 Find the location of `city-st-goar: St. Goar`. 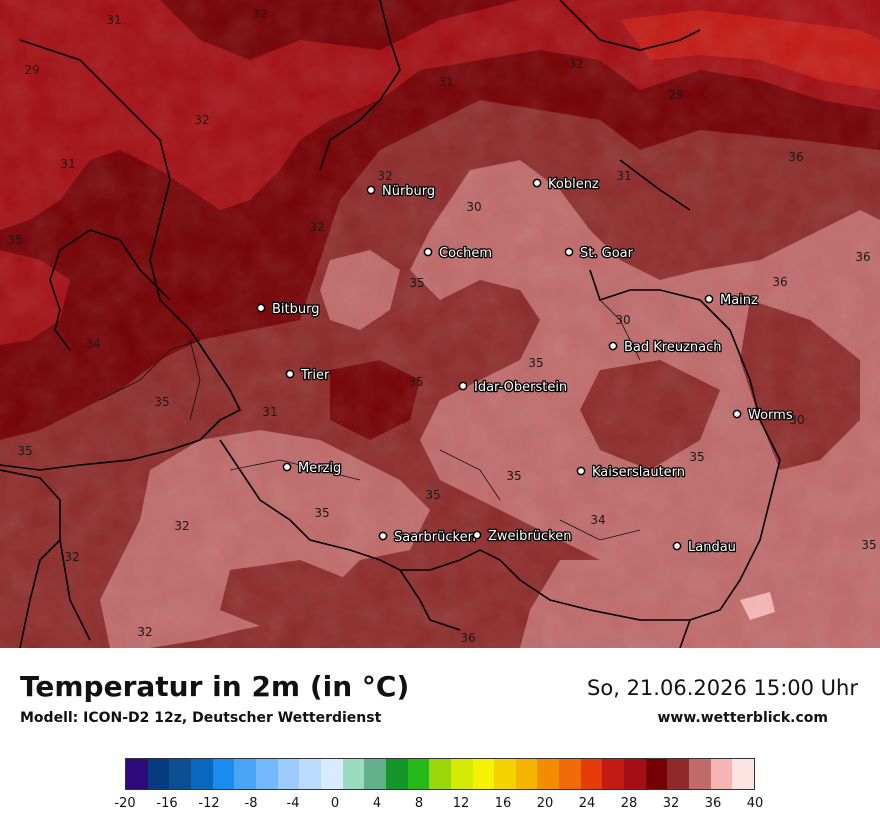

city-st-goar: St. Goar is located at coordinates (599, 253).